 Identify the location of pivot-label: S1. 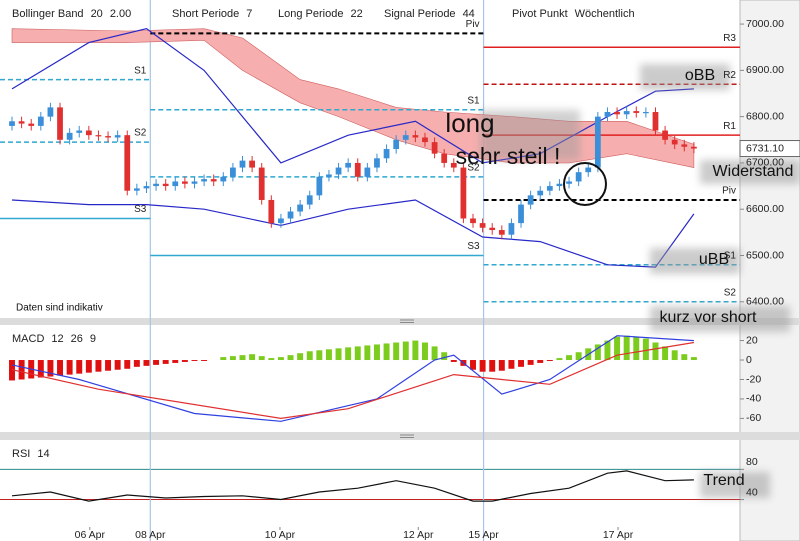
(140, 70).